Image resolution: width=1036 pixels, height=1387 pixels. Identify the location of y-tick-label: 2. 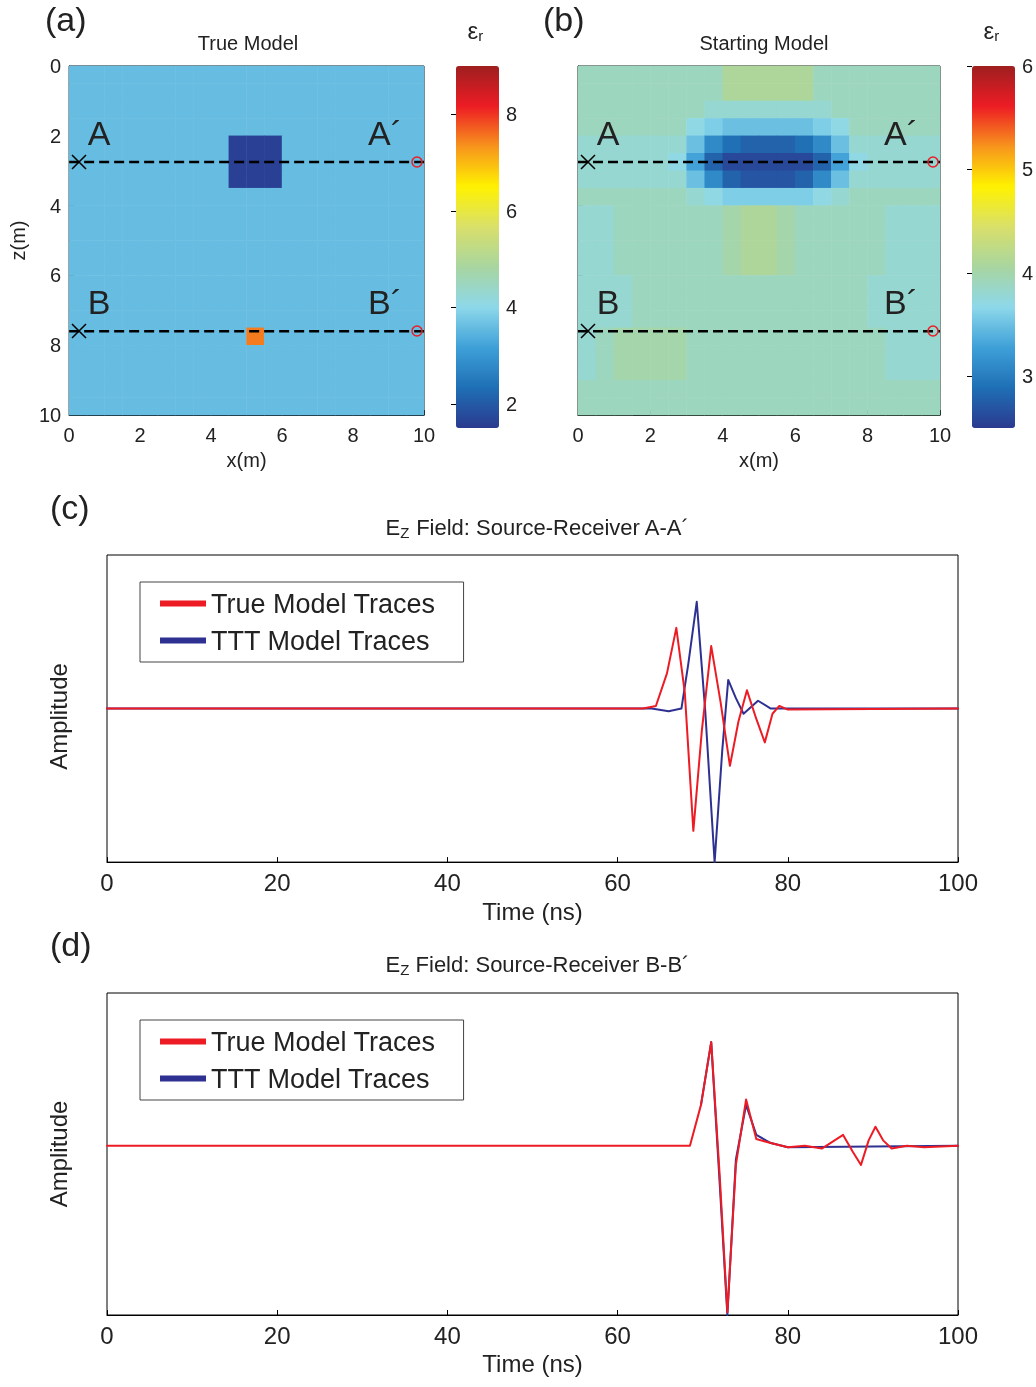
(56, 135).